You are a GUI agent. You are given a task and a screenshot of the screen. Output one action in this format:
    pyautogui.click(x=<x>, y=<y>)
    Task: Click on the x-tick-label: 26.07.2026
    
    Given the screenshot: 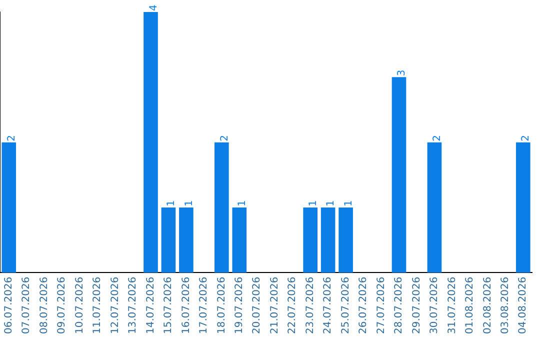 What is the action you would take?
    pyautogui.click(x=364, y=305)
    